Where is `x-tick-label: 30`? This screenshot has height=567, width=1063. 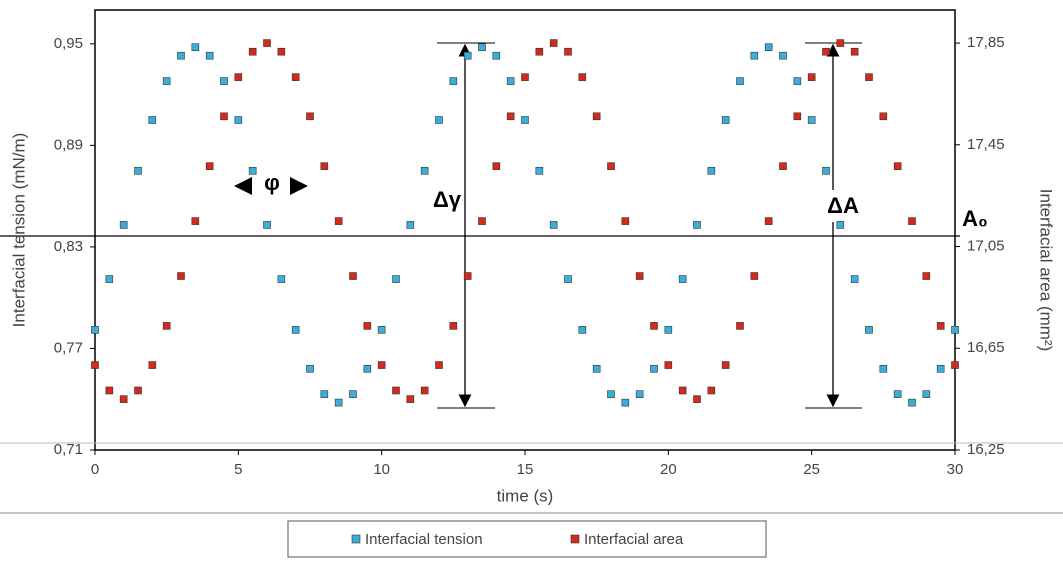
x-tick-label: 30 is located at coordinates (955, 469).